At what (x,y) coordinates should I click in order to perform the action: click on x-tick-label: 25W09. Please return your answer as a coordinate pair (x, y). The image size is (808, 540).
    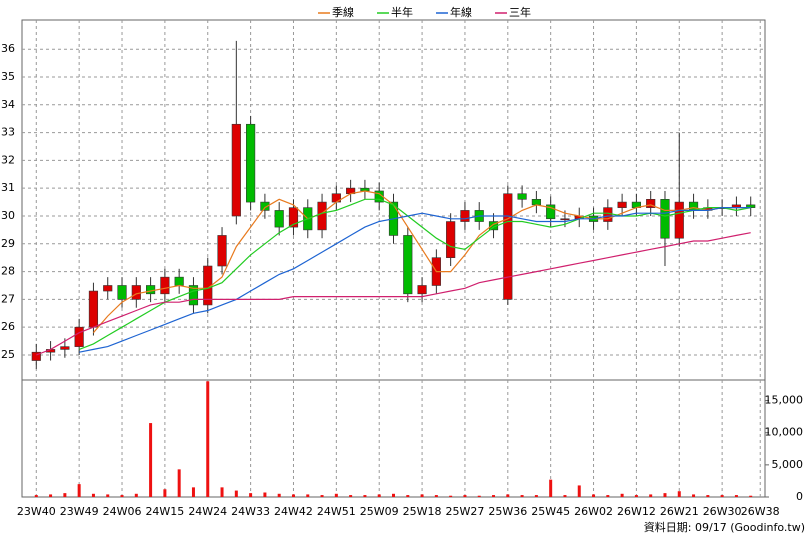
    Looking at the image, I should click on (379, 511).